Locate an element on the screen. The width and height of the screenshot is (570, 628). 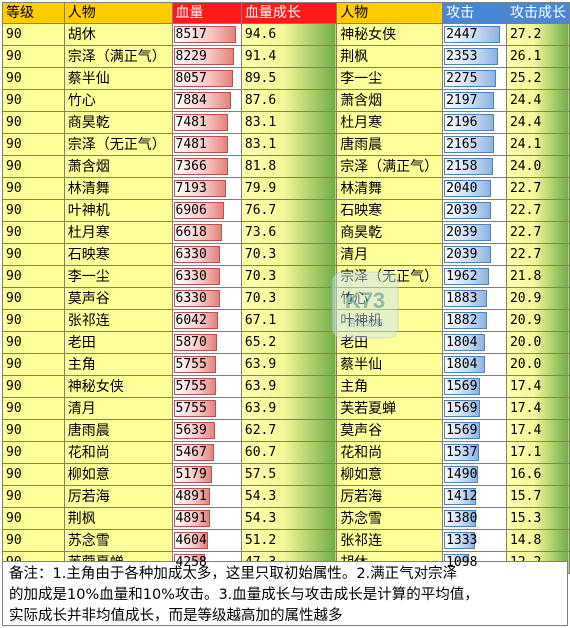
atk-growth-cell: 17.1 is located at coordinates (537, 452).